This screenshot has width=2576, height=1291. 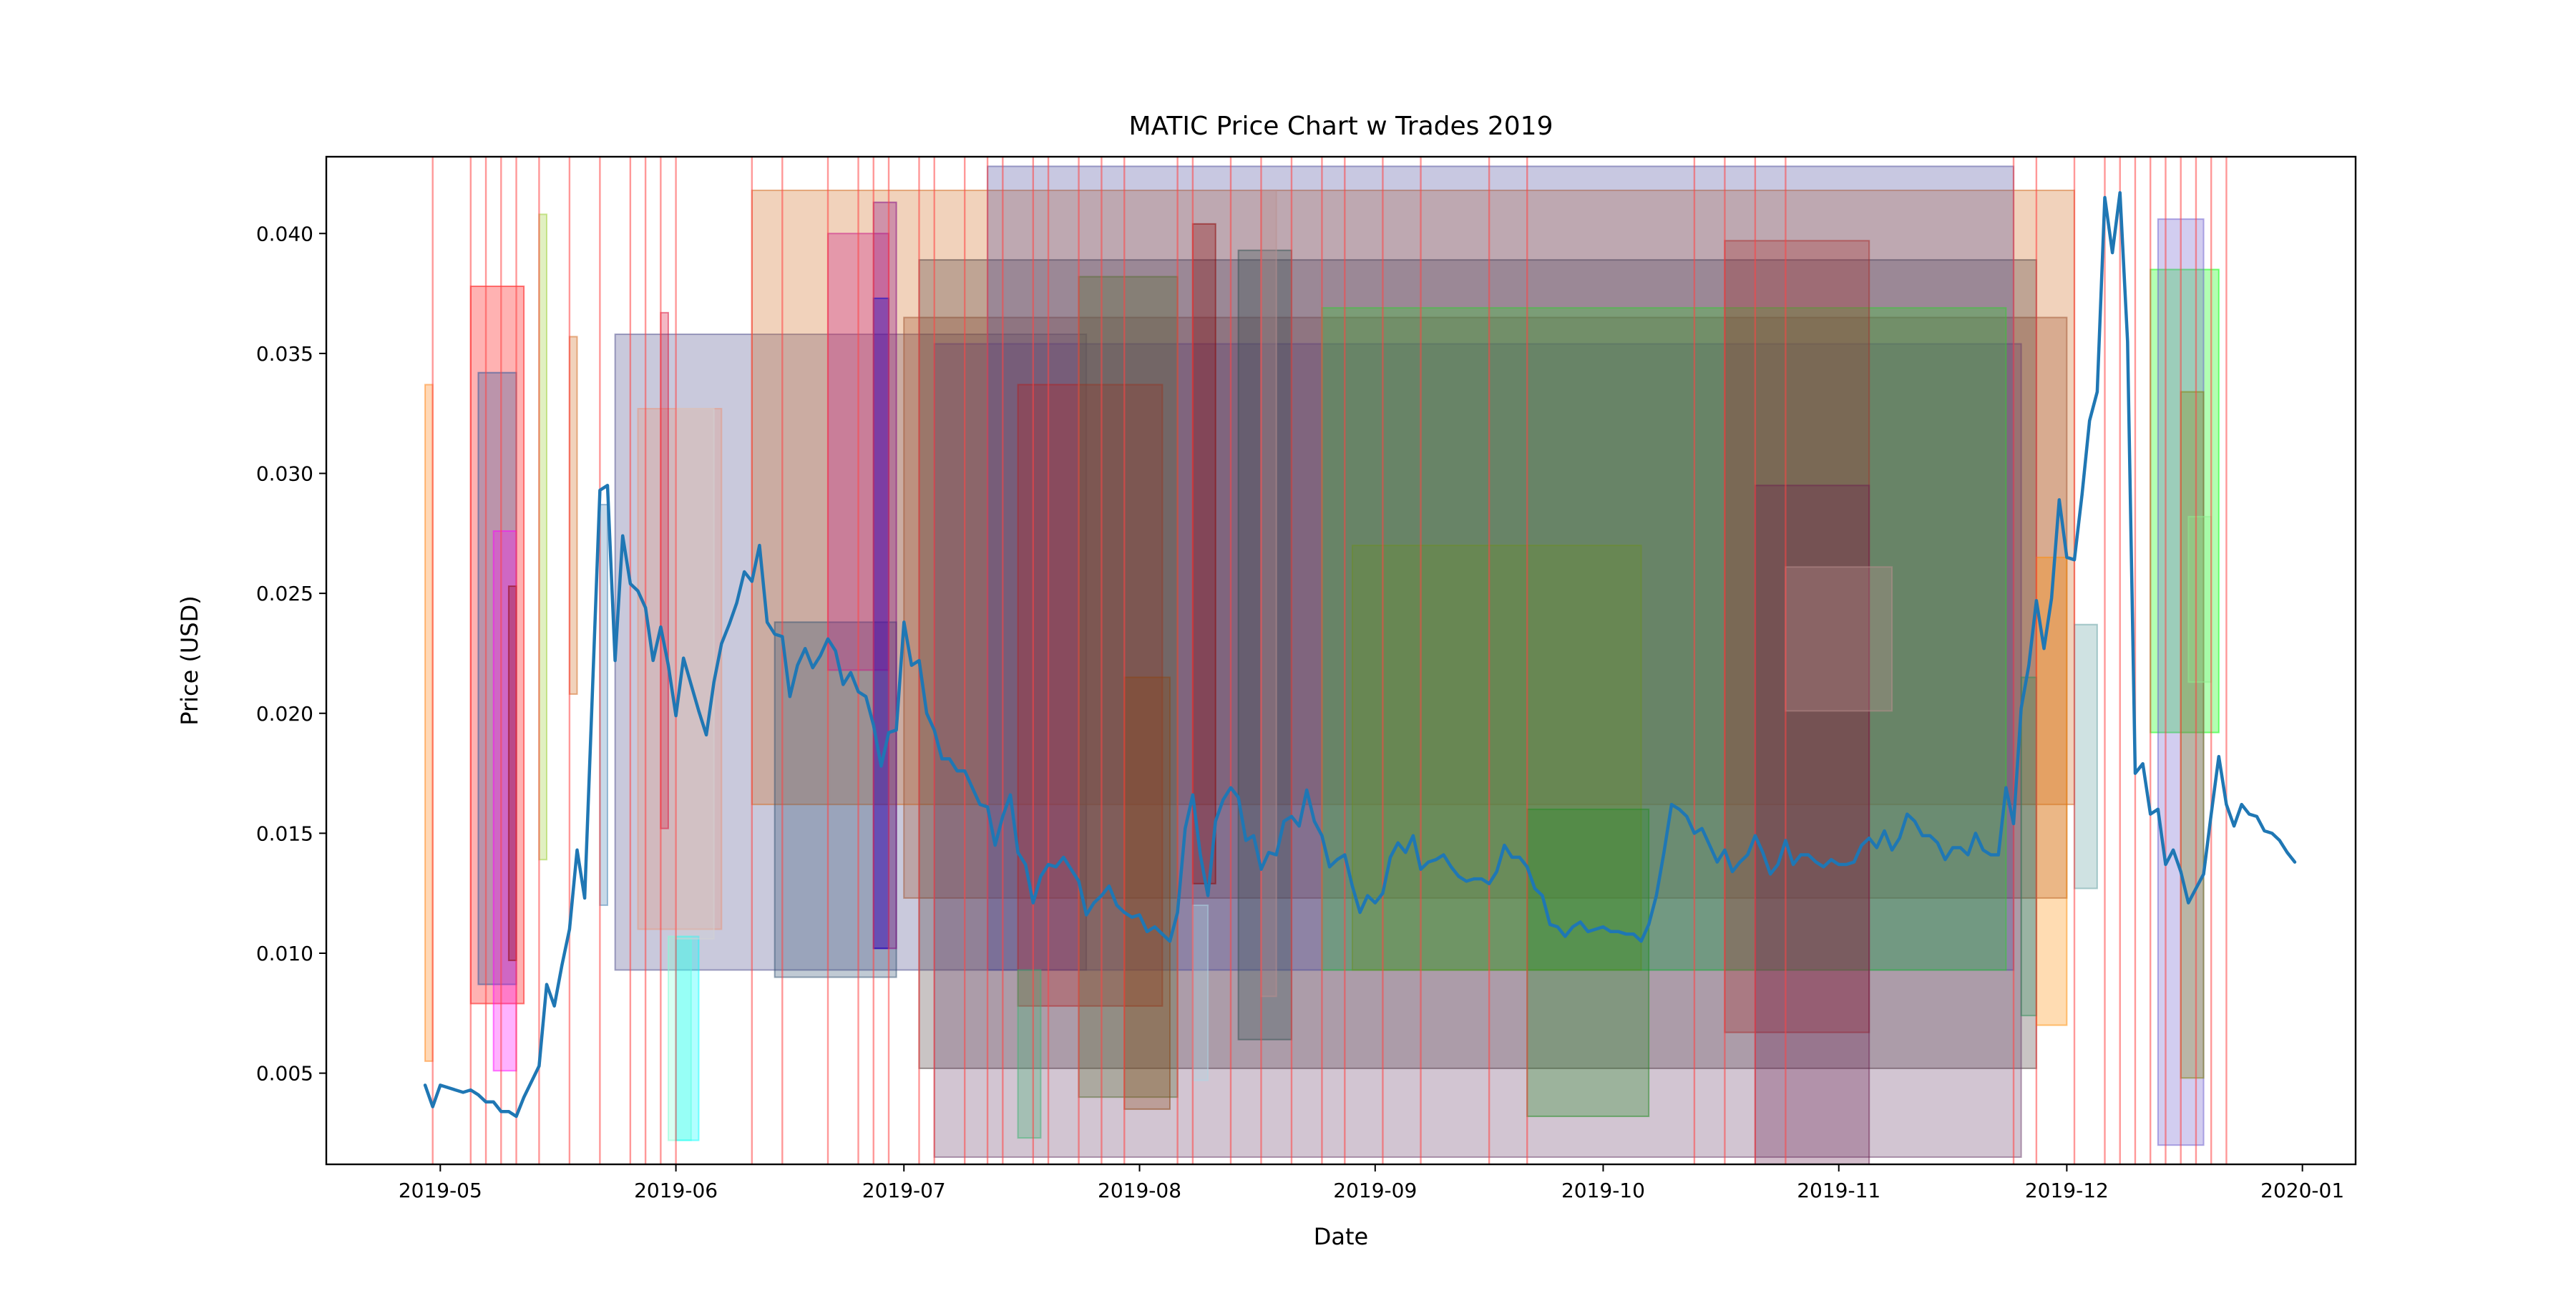 I want to click on y-tick-label: 0.020, so click(x=284, y=714).